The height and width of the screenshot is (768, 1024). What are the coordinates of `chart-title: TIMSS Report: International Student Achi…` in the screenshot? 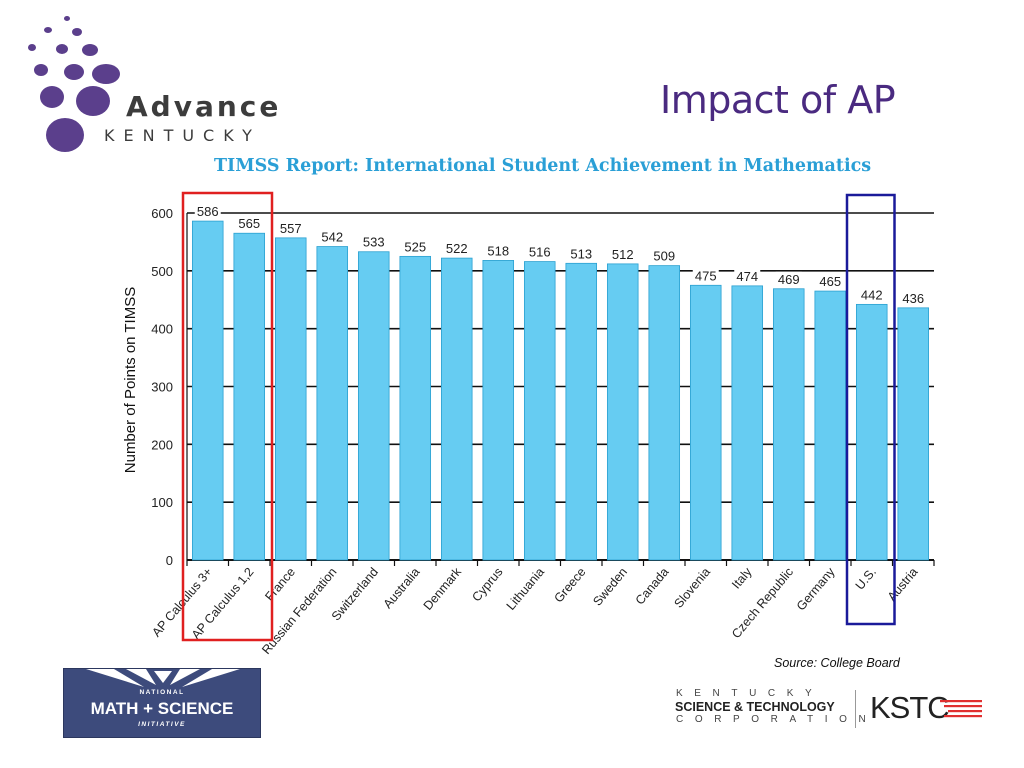 It's located at (543, 166).